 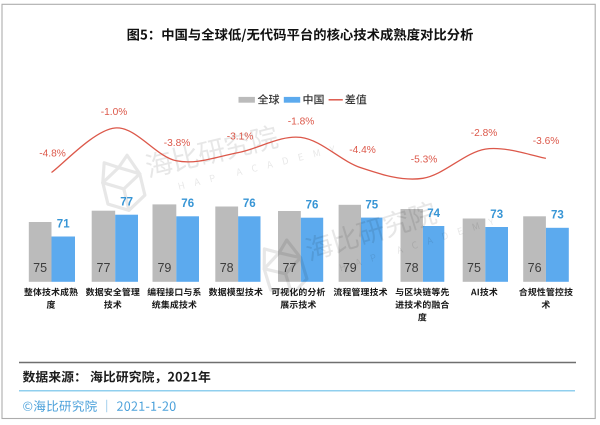 What do you see at coordinates (114, 112) in the screenshot?
I see `svg-text: -1.0%` at bounding box center [114, 112].